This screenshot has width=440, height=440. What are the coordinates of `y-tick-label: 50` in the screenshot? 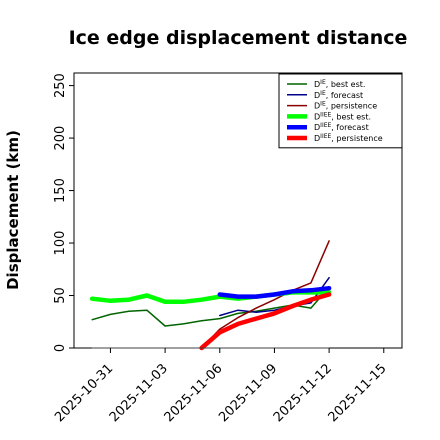 It's located at (60, 295).